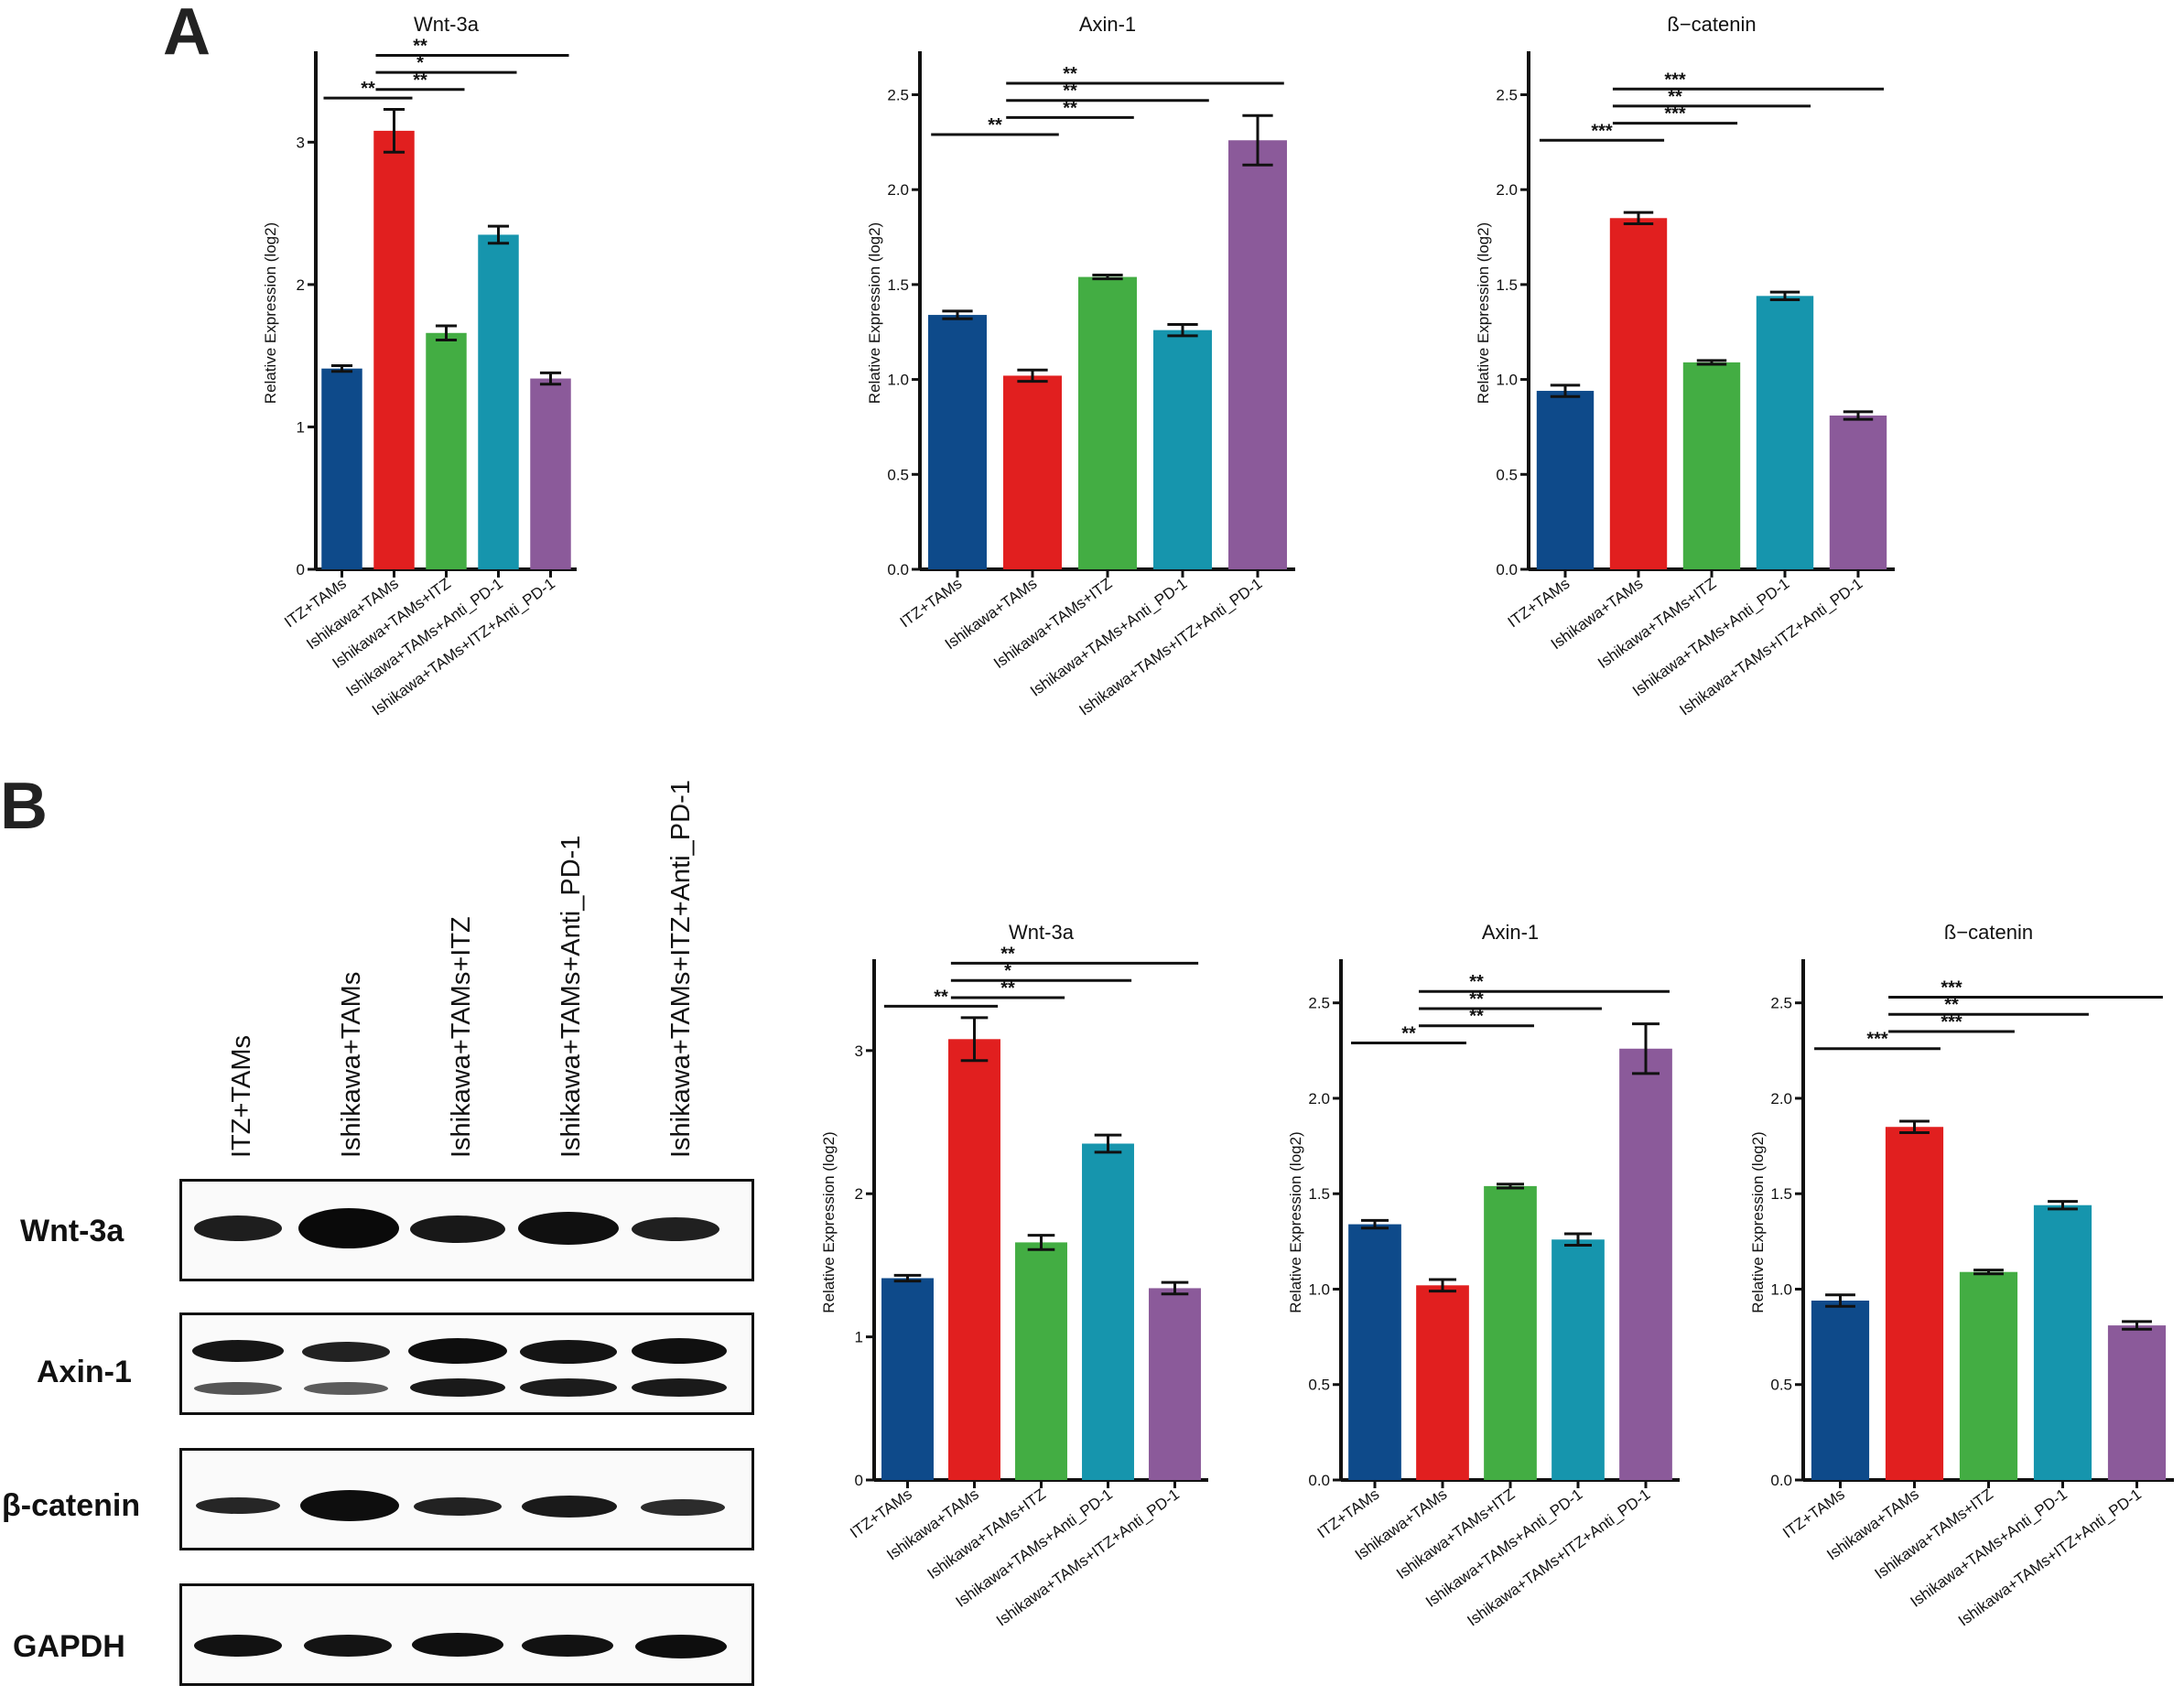 The image size is (2184, 1696). Describe the element at coordinates (461, 1037) in the screenshot. I see `blot-lane-label: Ishikawa+TAMs+ITZ` at that location.